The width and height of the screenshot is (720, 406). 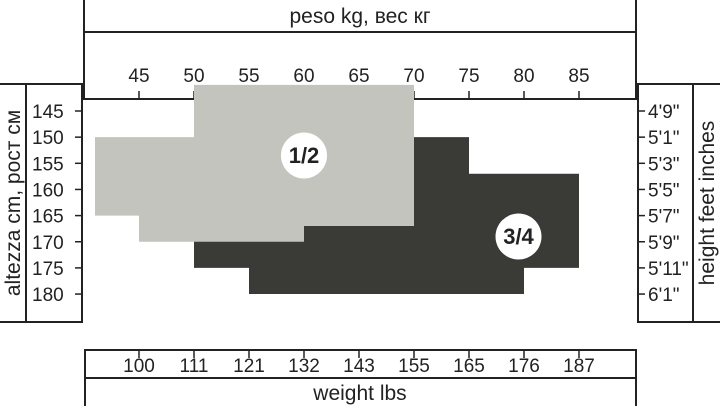 I want to click on right-axis-frame, so click(x=678, y=203).